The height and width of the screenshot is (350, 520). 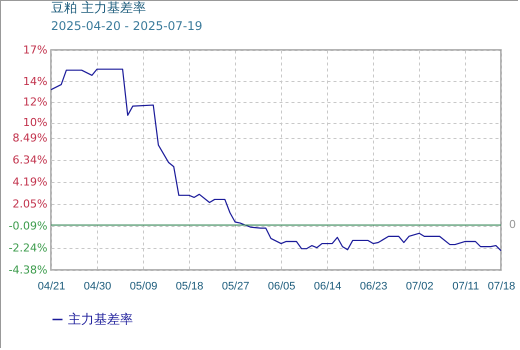 What do you see at coordinates (282, 286) in the screenshot?
I see `x-tick-label: 06/05` at bounding box center [282, 286].